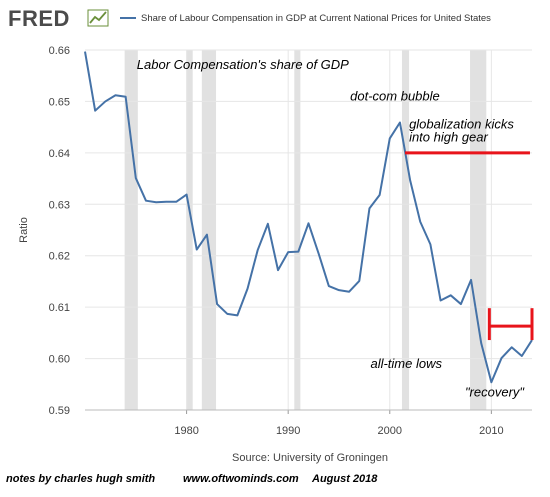 This screenshot has height=497, width=550. I want to click on y-tick-label: 0.59, so click(59, 411).